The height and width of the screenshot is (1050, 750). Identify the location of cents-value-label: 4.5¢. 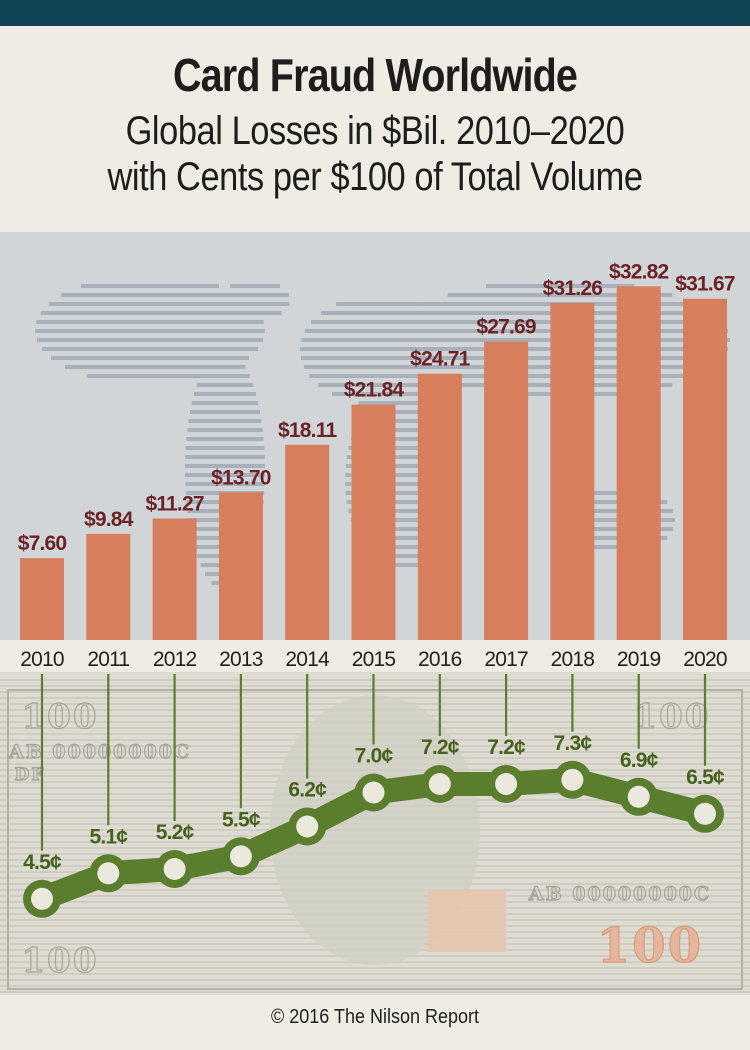
(42, 862).